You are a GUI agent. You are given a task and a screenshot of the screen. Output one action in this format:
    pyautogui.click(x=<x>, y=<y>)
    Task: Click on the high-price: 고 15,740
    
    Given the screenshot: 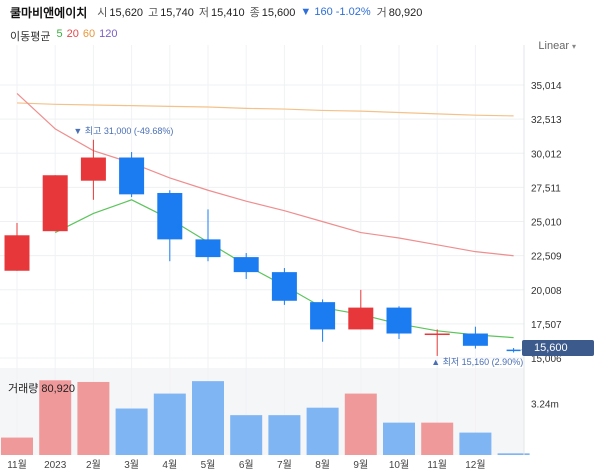 What is the action you would take?
    pyautogui.click(x=171, y=13)
    